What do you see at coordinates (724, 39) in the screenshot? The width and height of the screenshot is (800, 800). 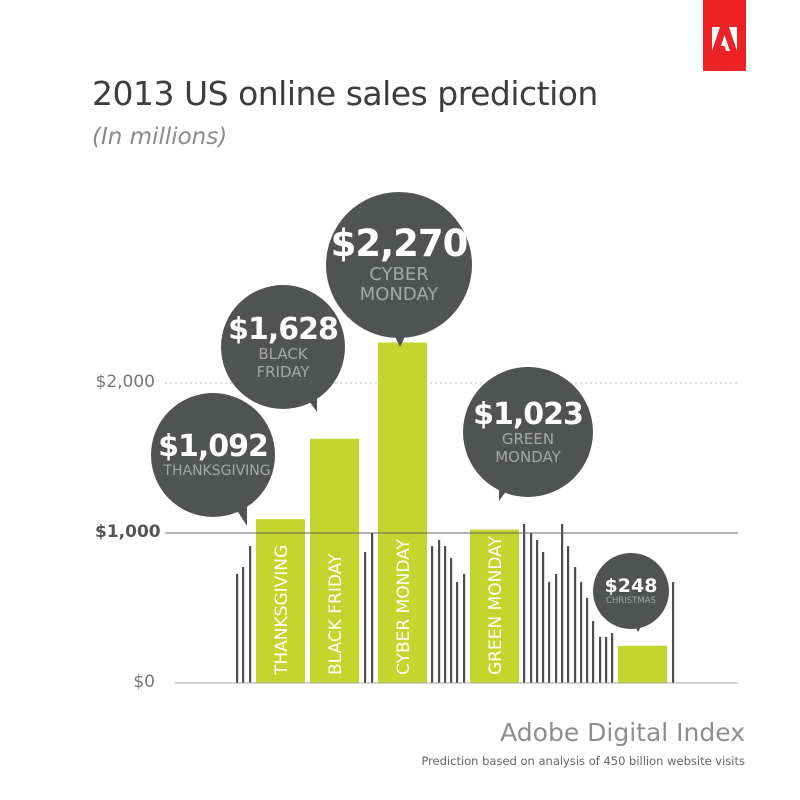 I see `adobe-a-icon` at bounding box center [724, 39].